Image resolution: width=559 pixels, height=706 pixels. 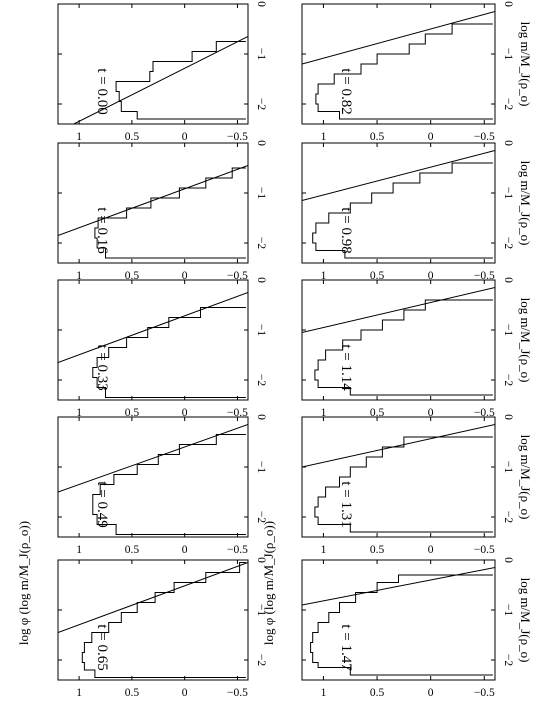 I want to click on time-label: t = 0.00, so click(x=102, y=91).